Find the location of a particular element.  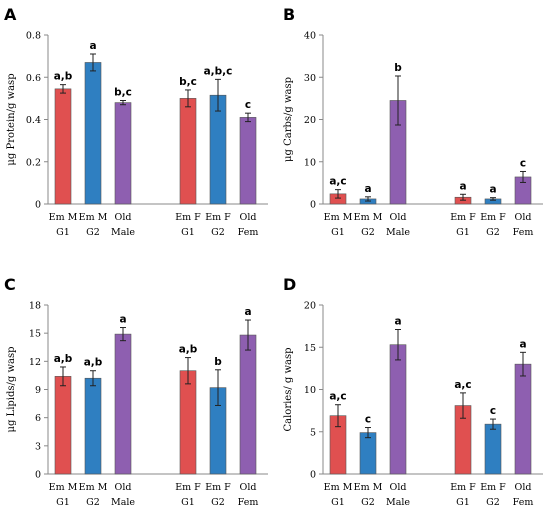

panel-label: D is located at coordinates (289, 284).